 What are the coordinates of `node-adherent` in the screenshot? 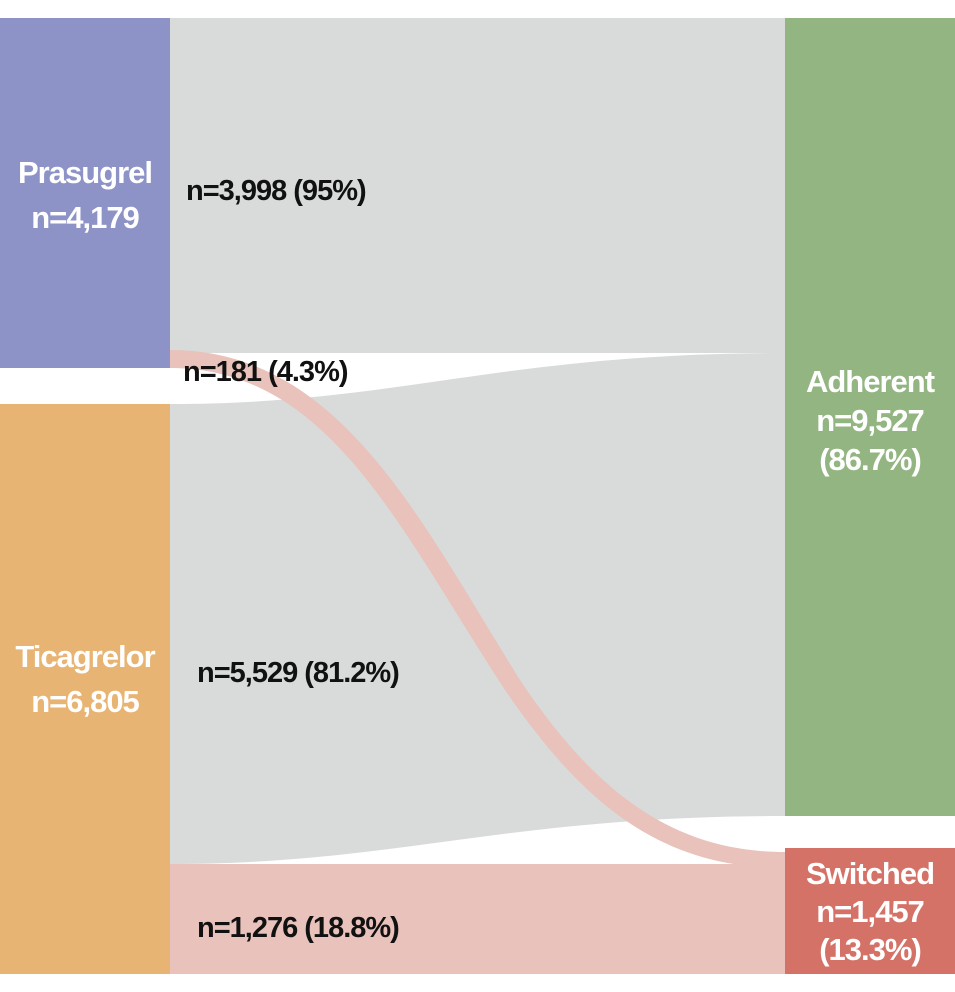 It's located at (870, 417).